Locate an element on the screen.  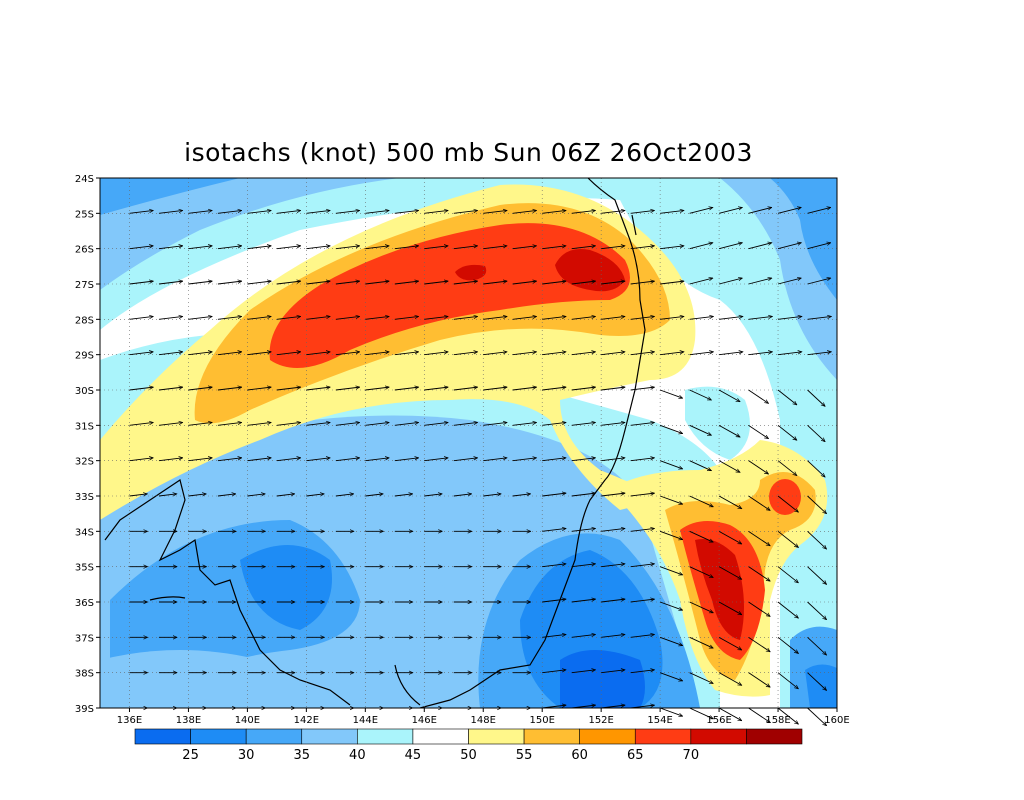
coastline-east is located at coordinates (532, 443).